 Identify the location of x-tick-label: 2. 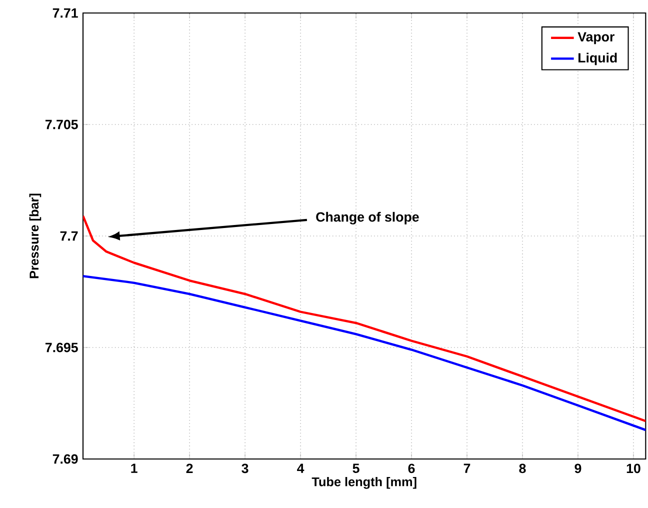
(189, 469).